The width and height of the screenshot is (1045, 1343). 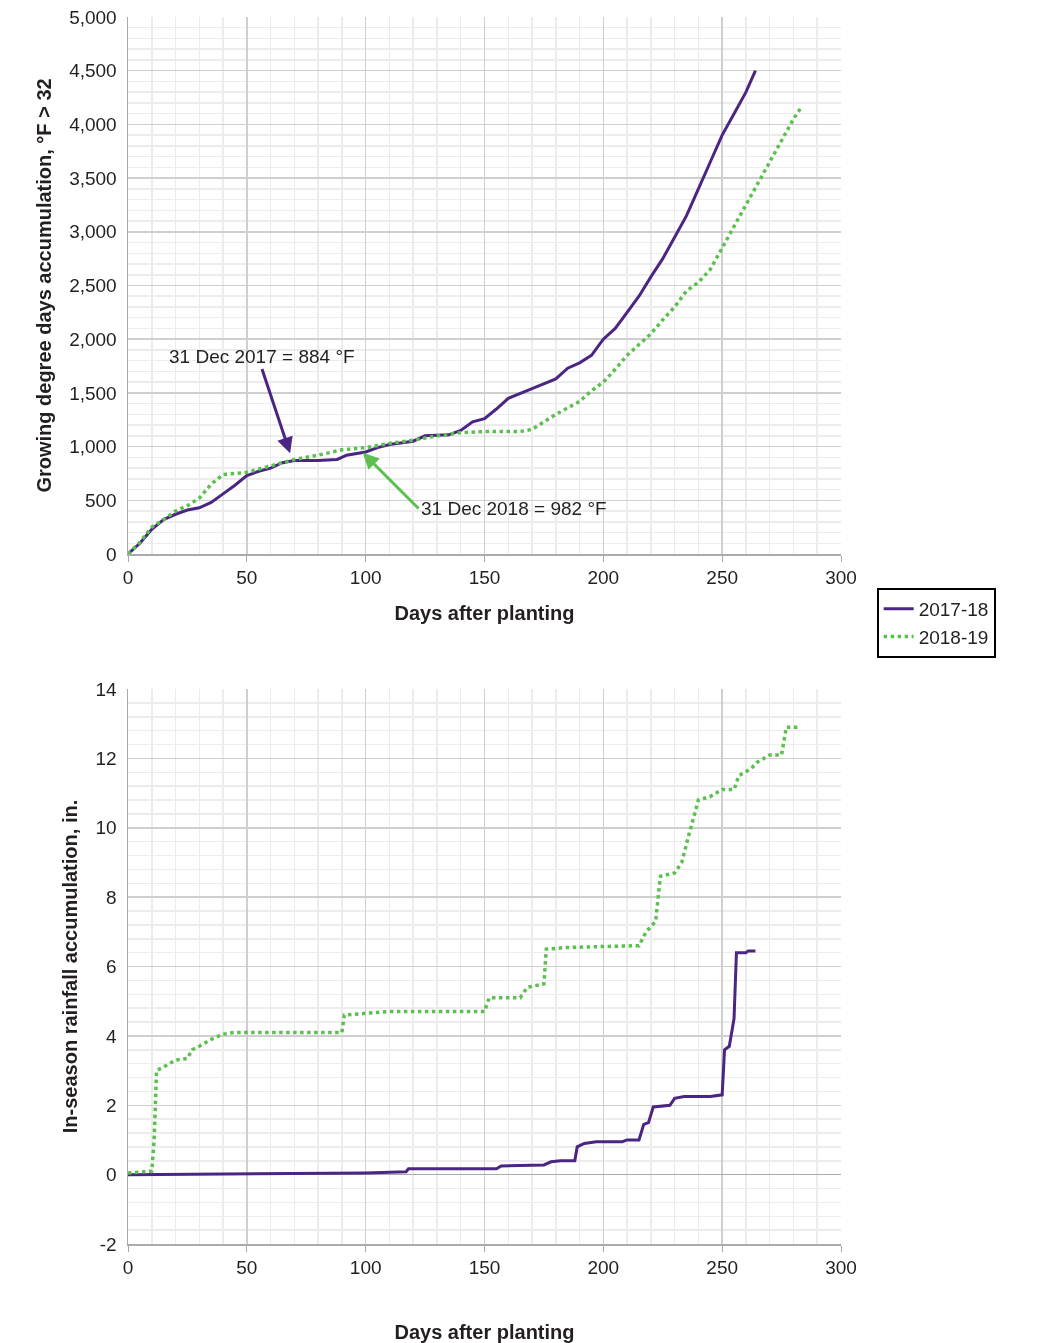 I want to click on y-tick-label: 4, so click(x=112, y=1036).